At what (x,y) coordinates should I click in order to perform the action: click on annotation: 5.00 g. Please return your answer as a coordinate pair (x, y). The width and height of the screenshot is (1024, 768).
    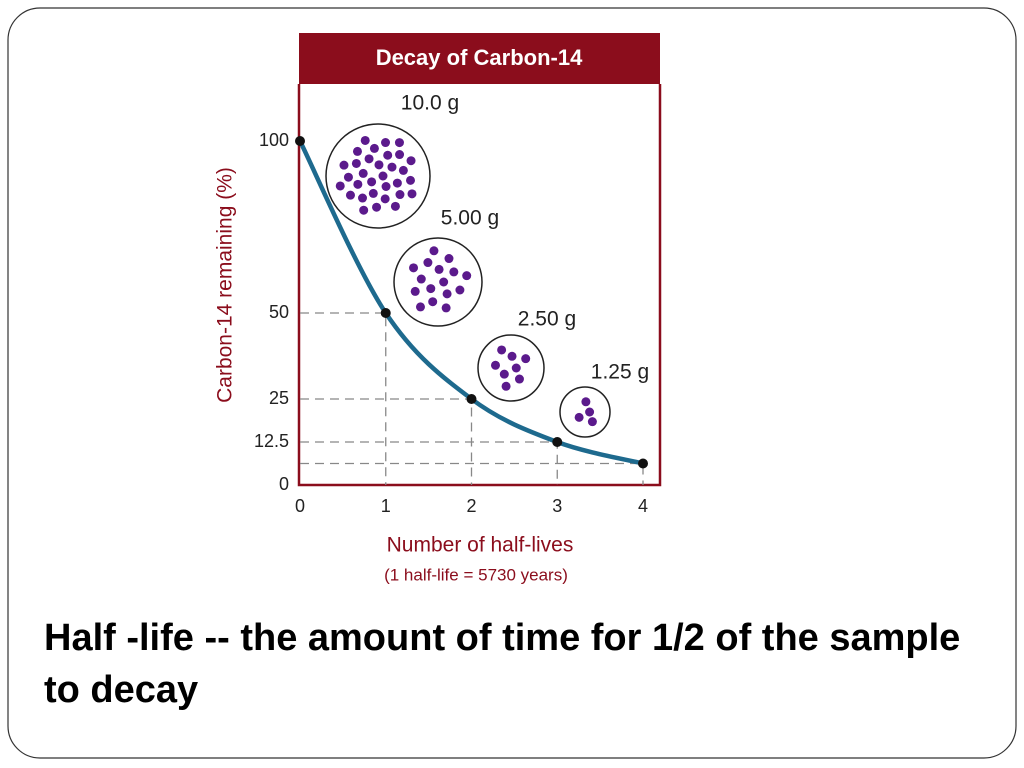
    Looking at the image, I should click on (470, 218).